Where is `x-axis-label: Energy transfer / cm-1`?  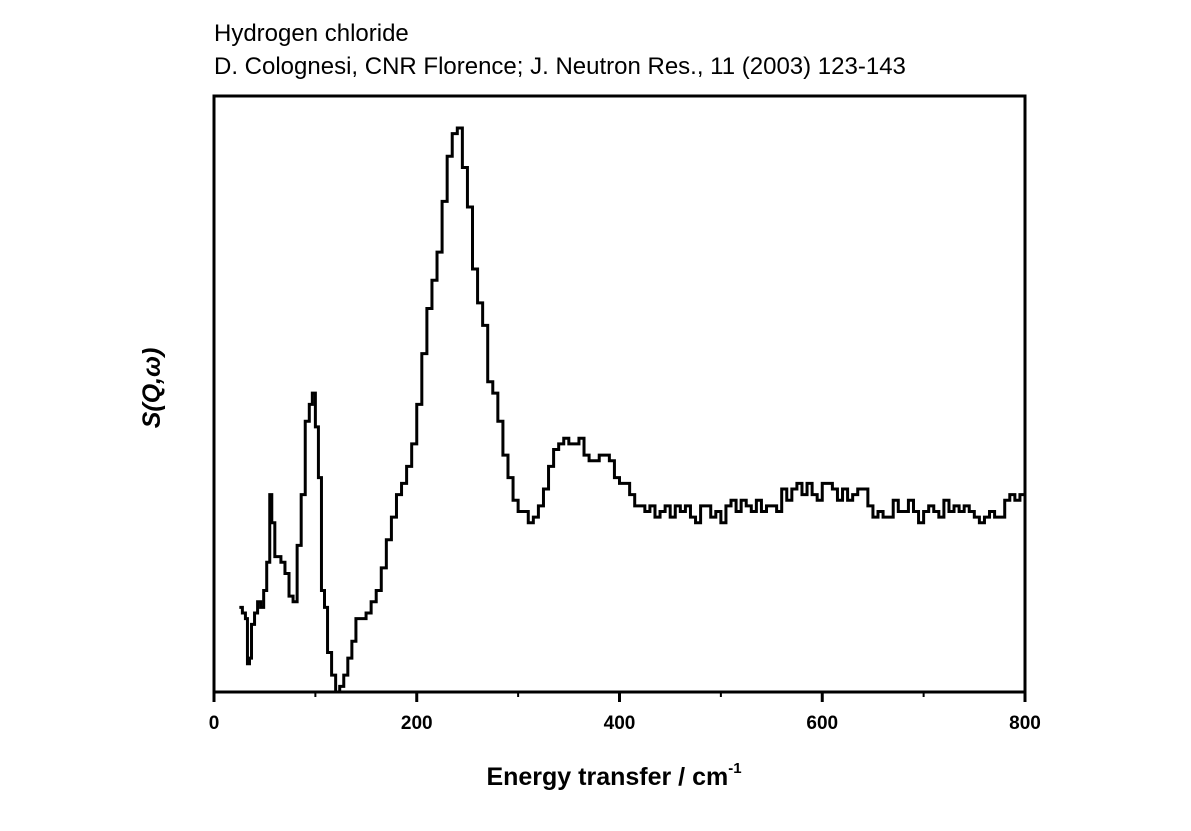
x-axis-label: Energy transfer / cm-1 is located at coordinates (613, 775).